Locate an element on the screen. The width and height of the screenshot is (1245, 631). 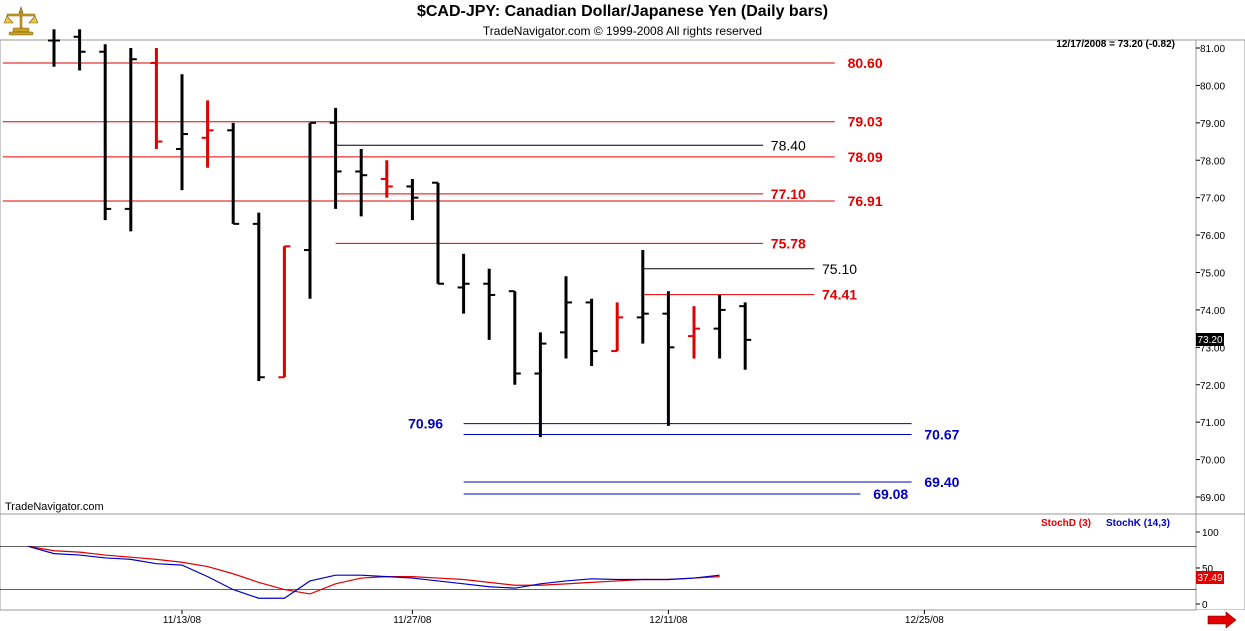
stochd-legend: StochD (3) is located at coordinates (1066, 523).